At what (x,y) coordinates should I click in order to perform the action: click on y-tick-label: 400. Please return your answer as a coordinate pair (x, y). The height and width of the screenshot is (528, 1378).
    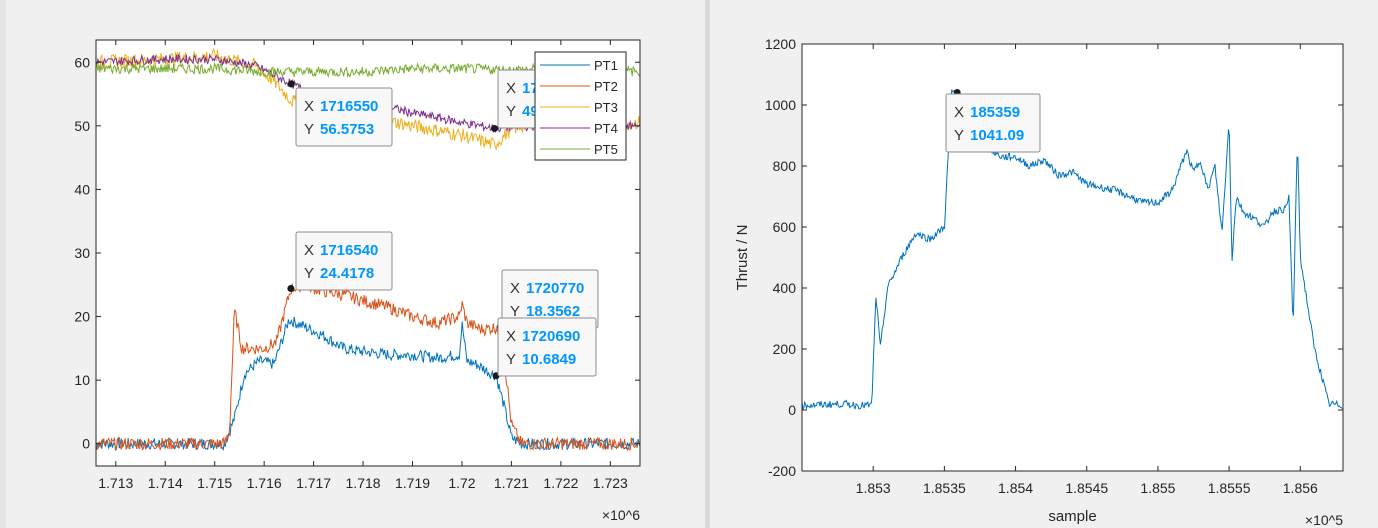
    Looking at the image, I should click on (785, 288).